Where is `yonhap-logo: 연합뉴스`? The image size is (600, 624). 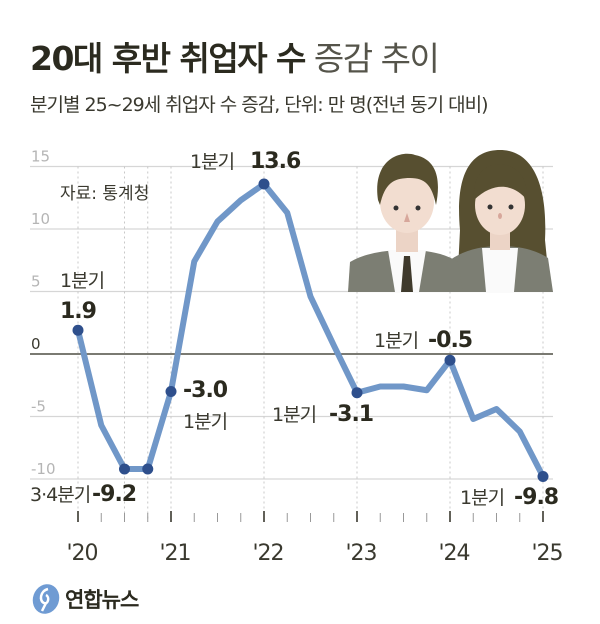
yonhap-logo: 연합뉴스 is located at coordinates (84, 599).